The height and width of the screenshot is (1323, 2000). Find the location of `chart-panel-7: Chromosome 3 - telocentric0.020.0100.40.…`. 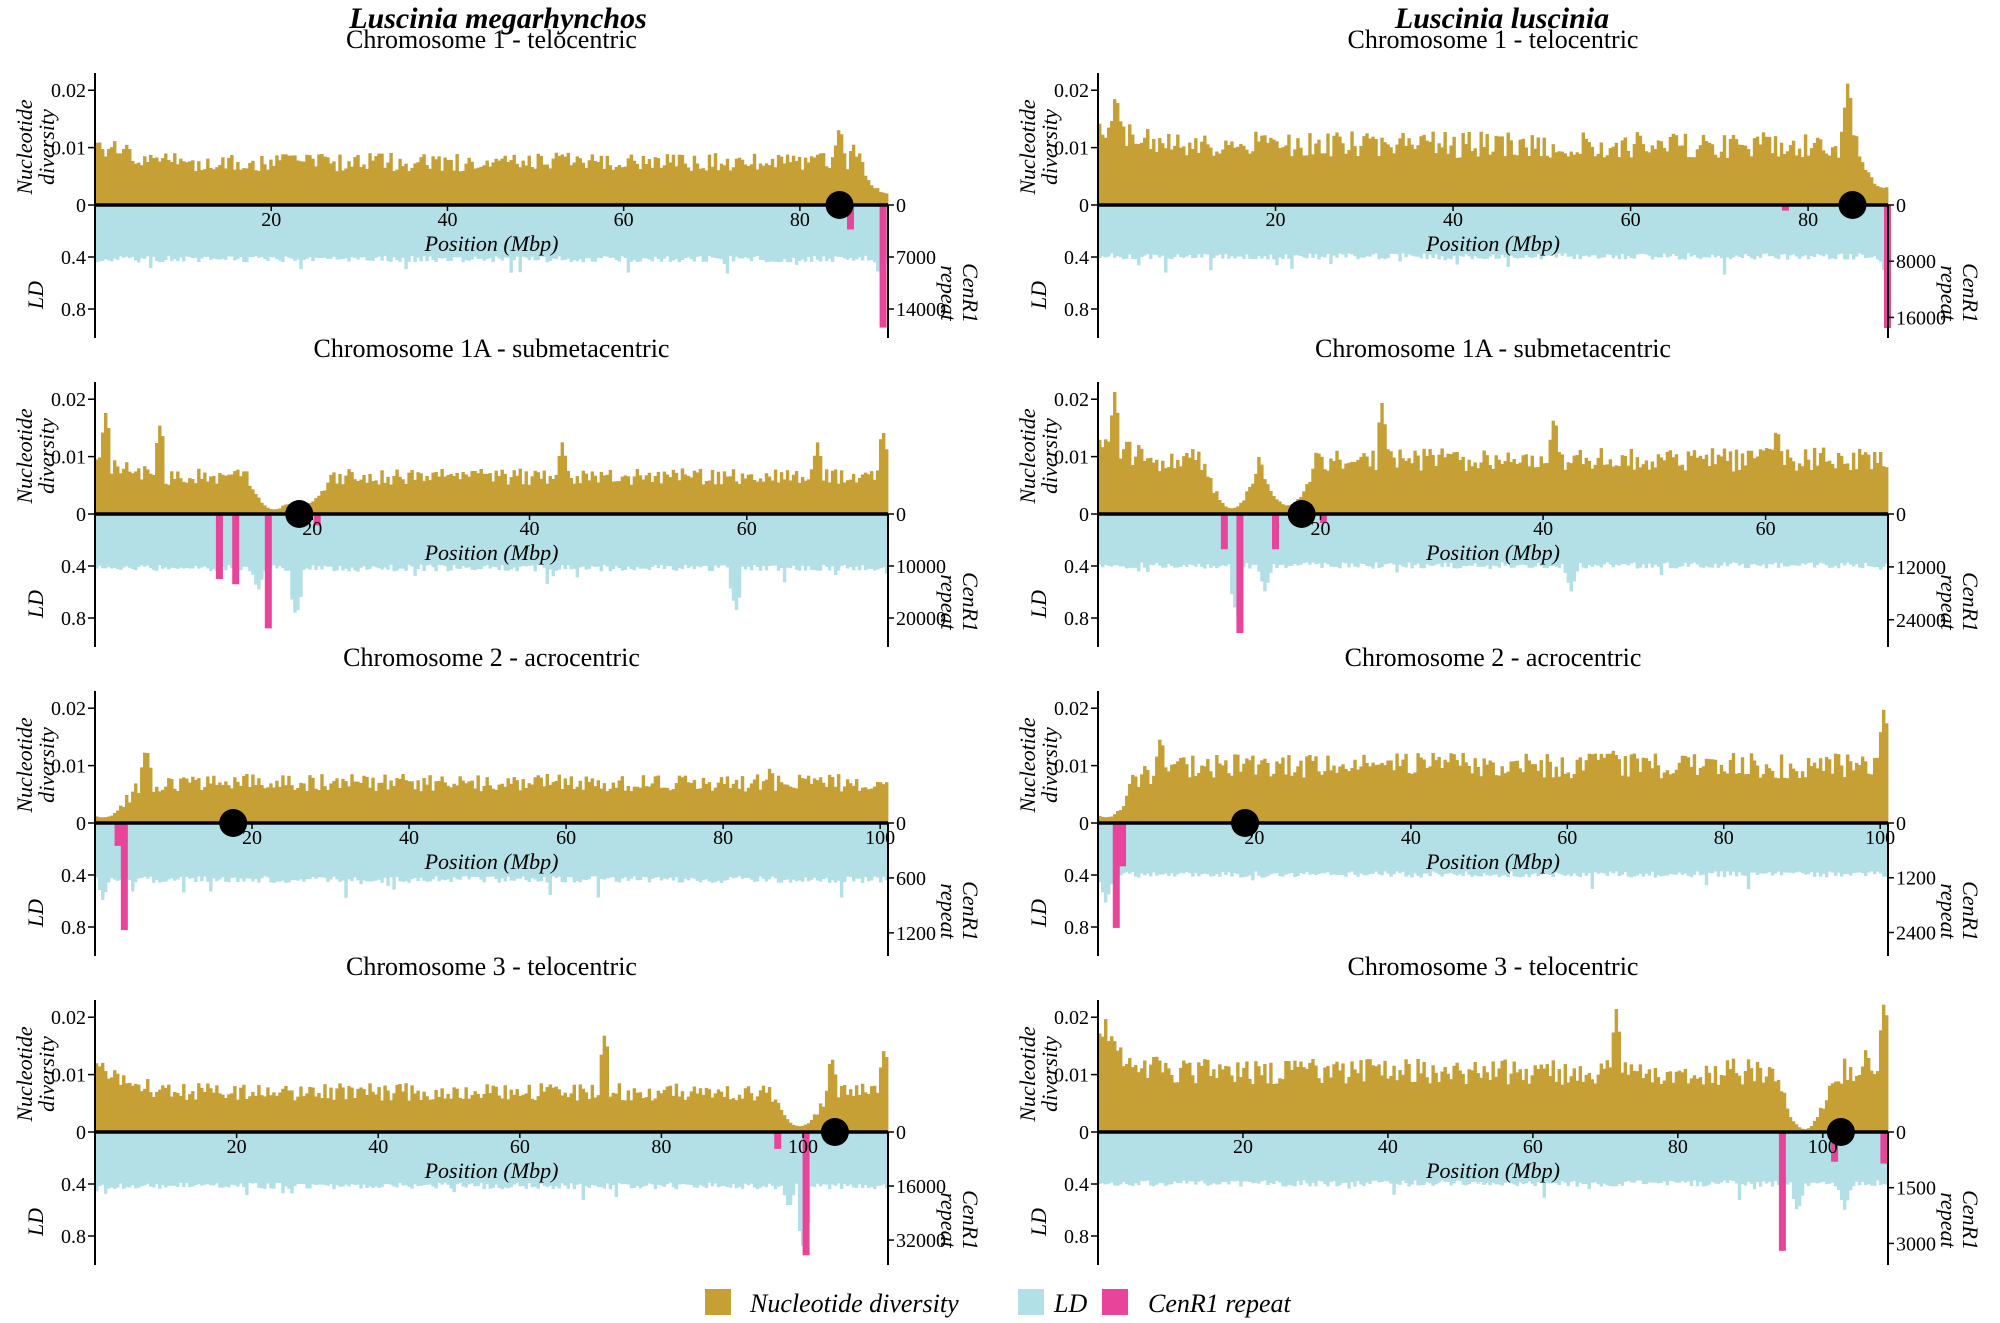

chart-panel-7: Chromosome 3 - telocentric0.020.0100.40.… is located at coordinates (497, 1108).